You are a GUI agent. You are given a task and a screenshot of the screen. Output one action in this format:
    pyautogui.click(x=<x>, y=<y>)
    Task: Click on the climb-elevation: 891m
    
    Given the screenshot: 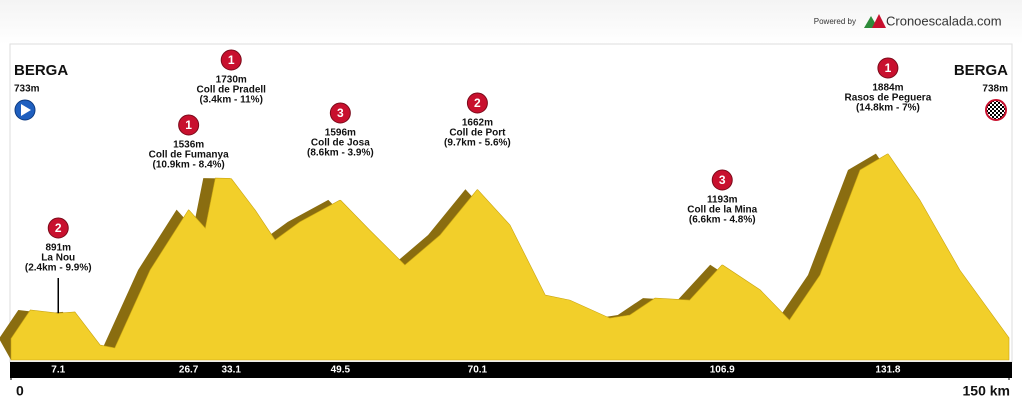 What is the action you would take?
    pyautogui.click(x=58, y=248)
    